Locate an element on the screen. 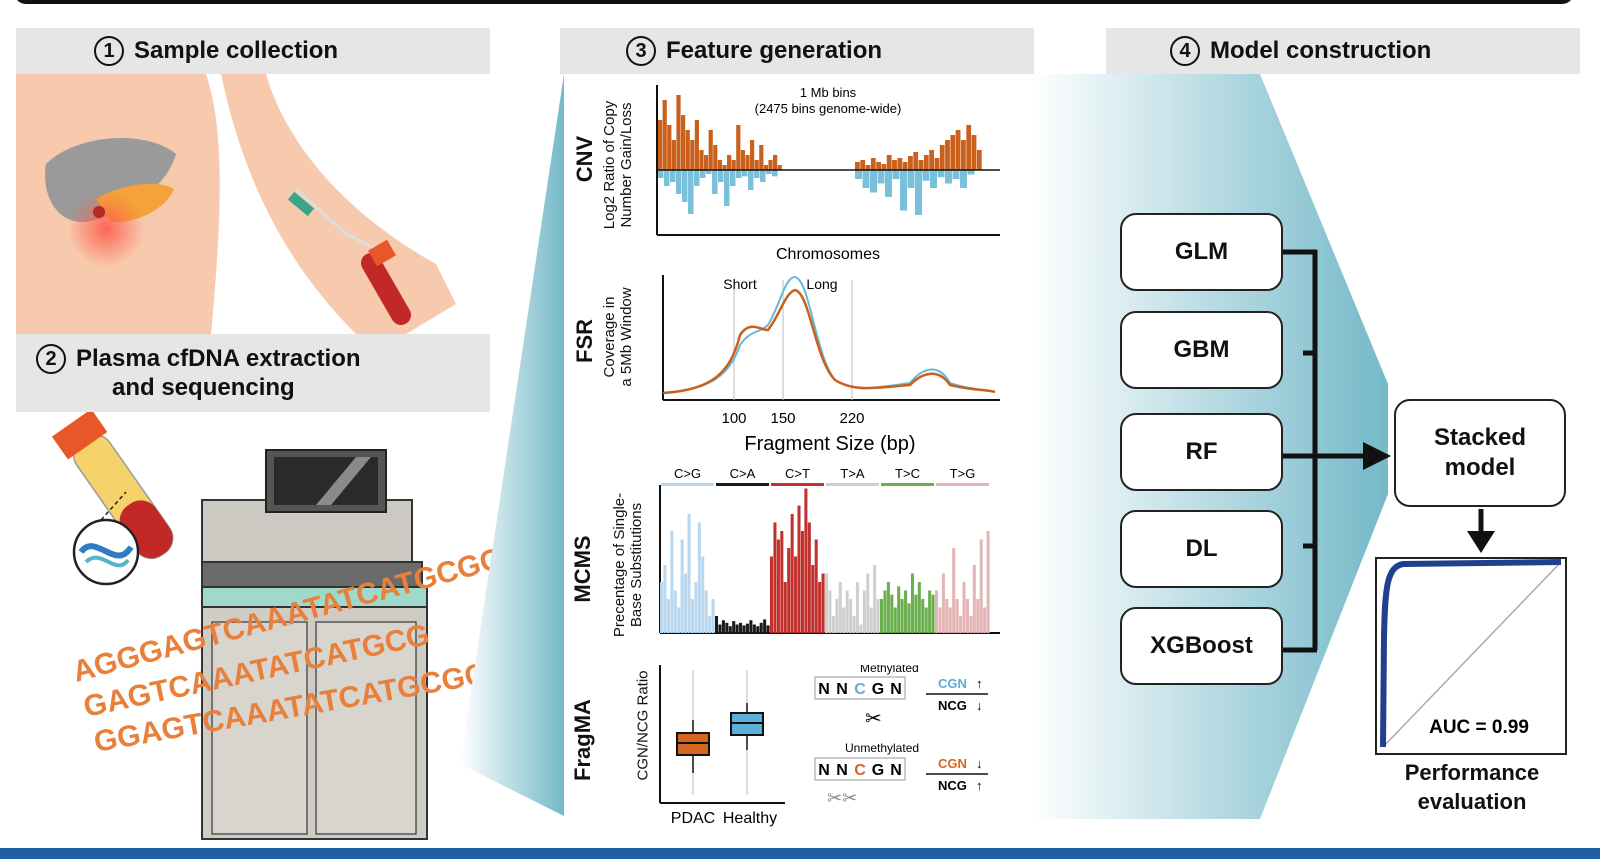 This screenshot has height=859, width=1600. section-2-header: 2 Plasma cfDNA extraction and sequencing is located at coordinates (253, 373).